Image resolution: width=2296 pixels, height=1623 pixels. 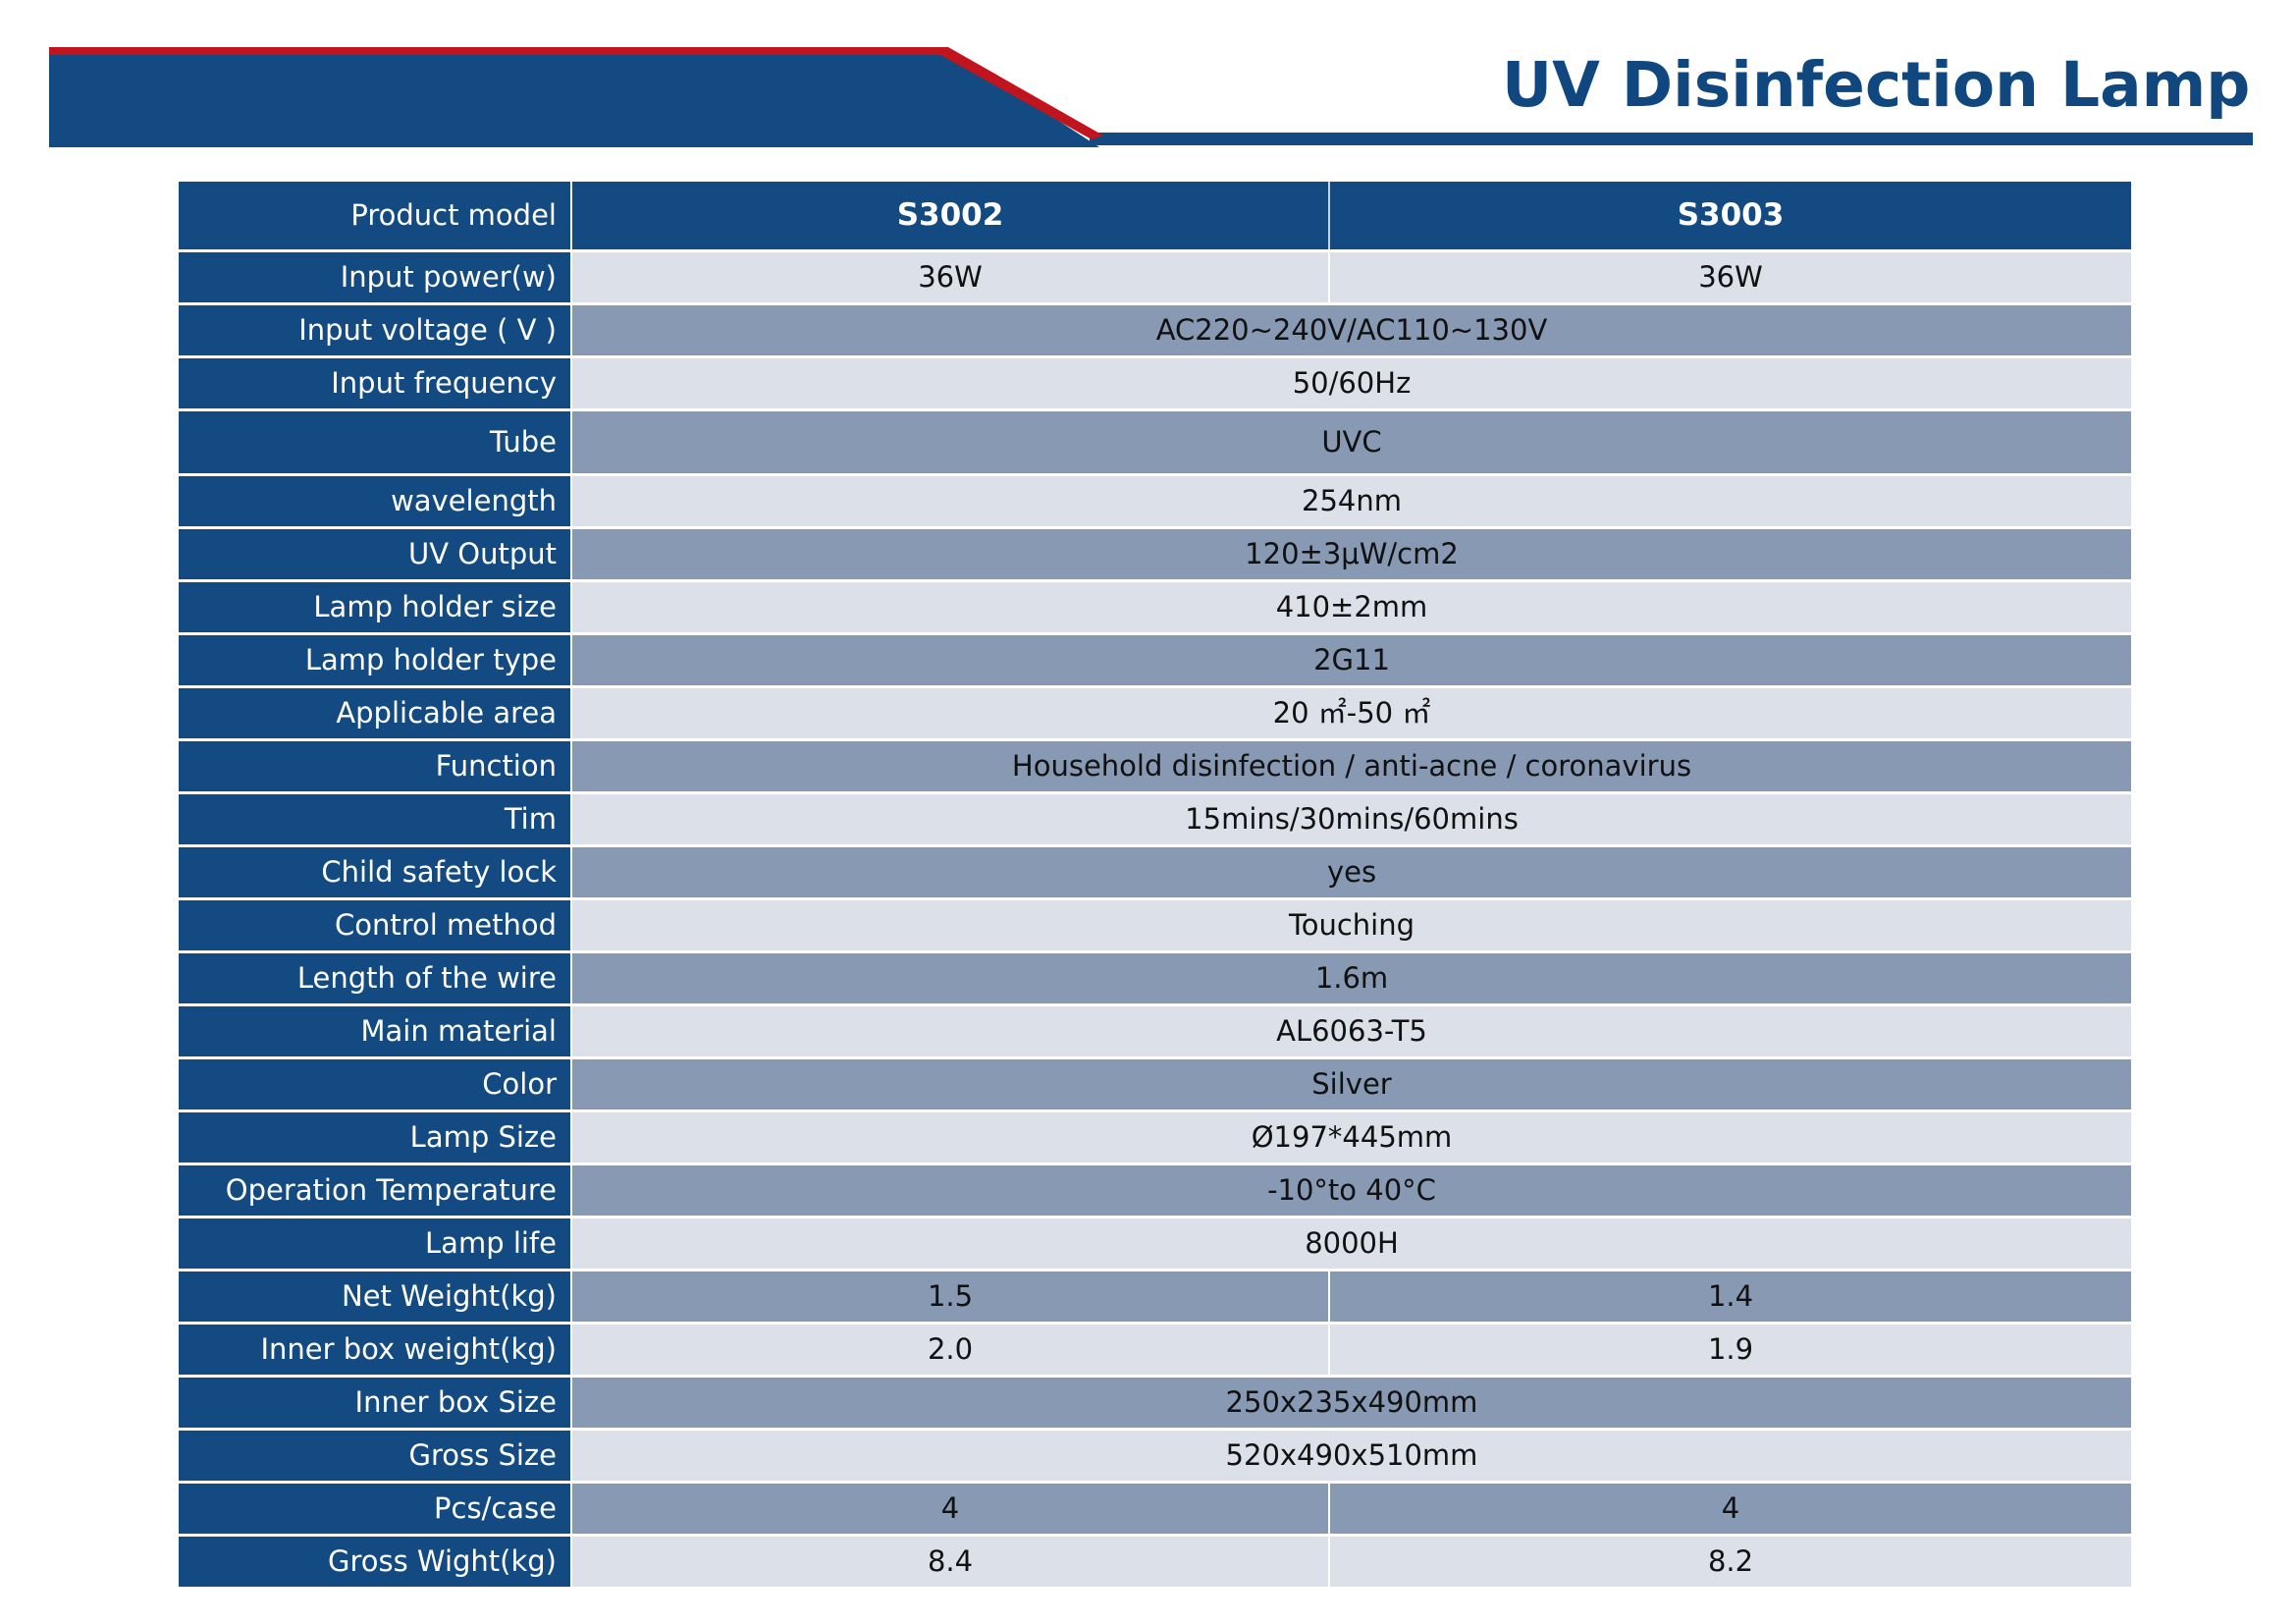 I want to click on row-value: 8.2, so click(x=1730, y=1562).